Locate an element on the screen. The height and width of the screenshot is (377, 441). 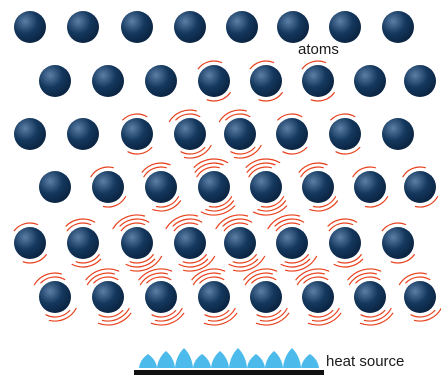
burner-plate is located at coordinates (229, 372).